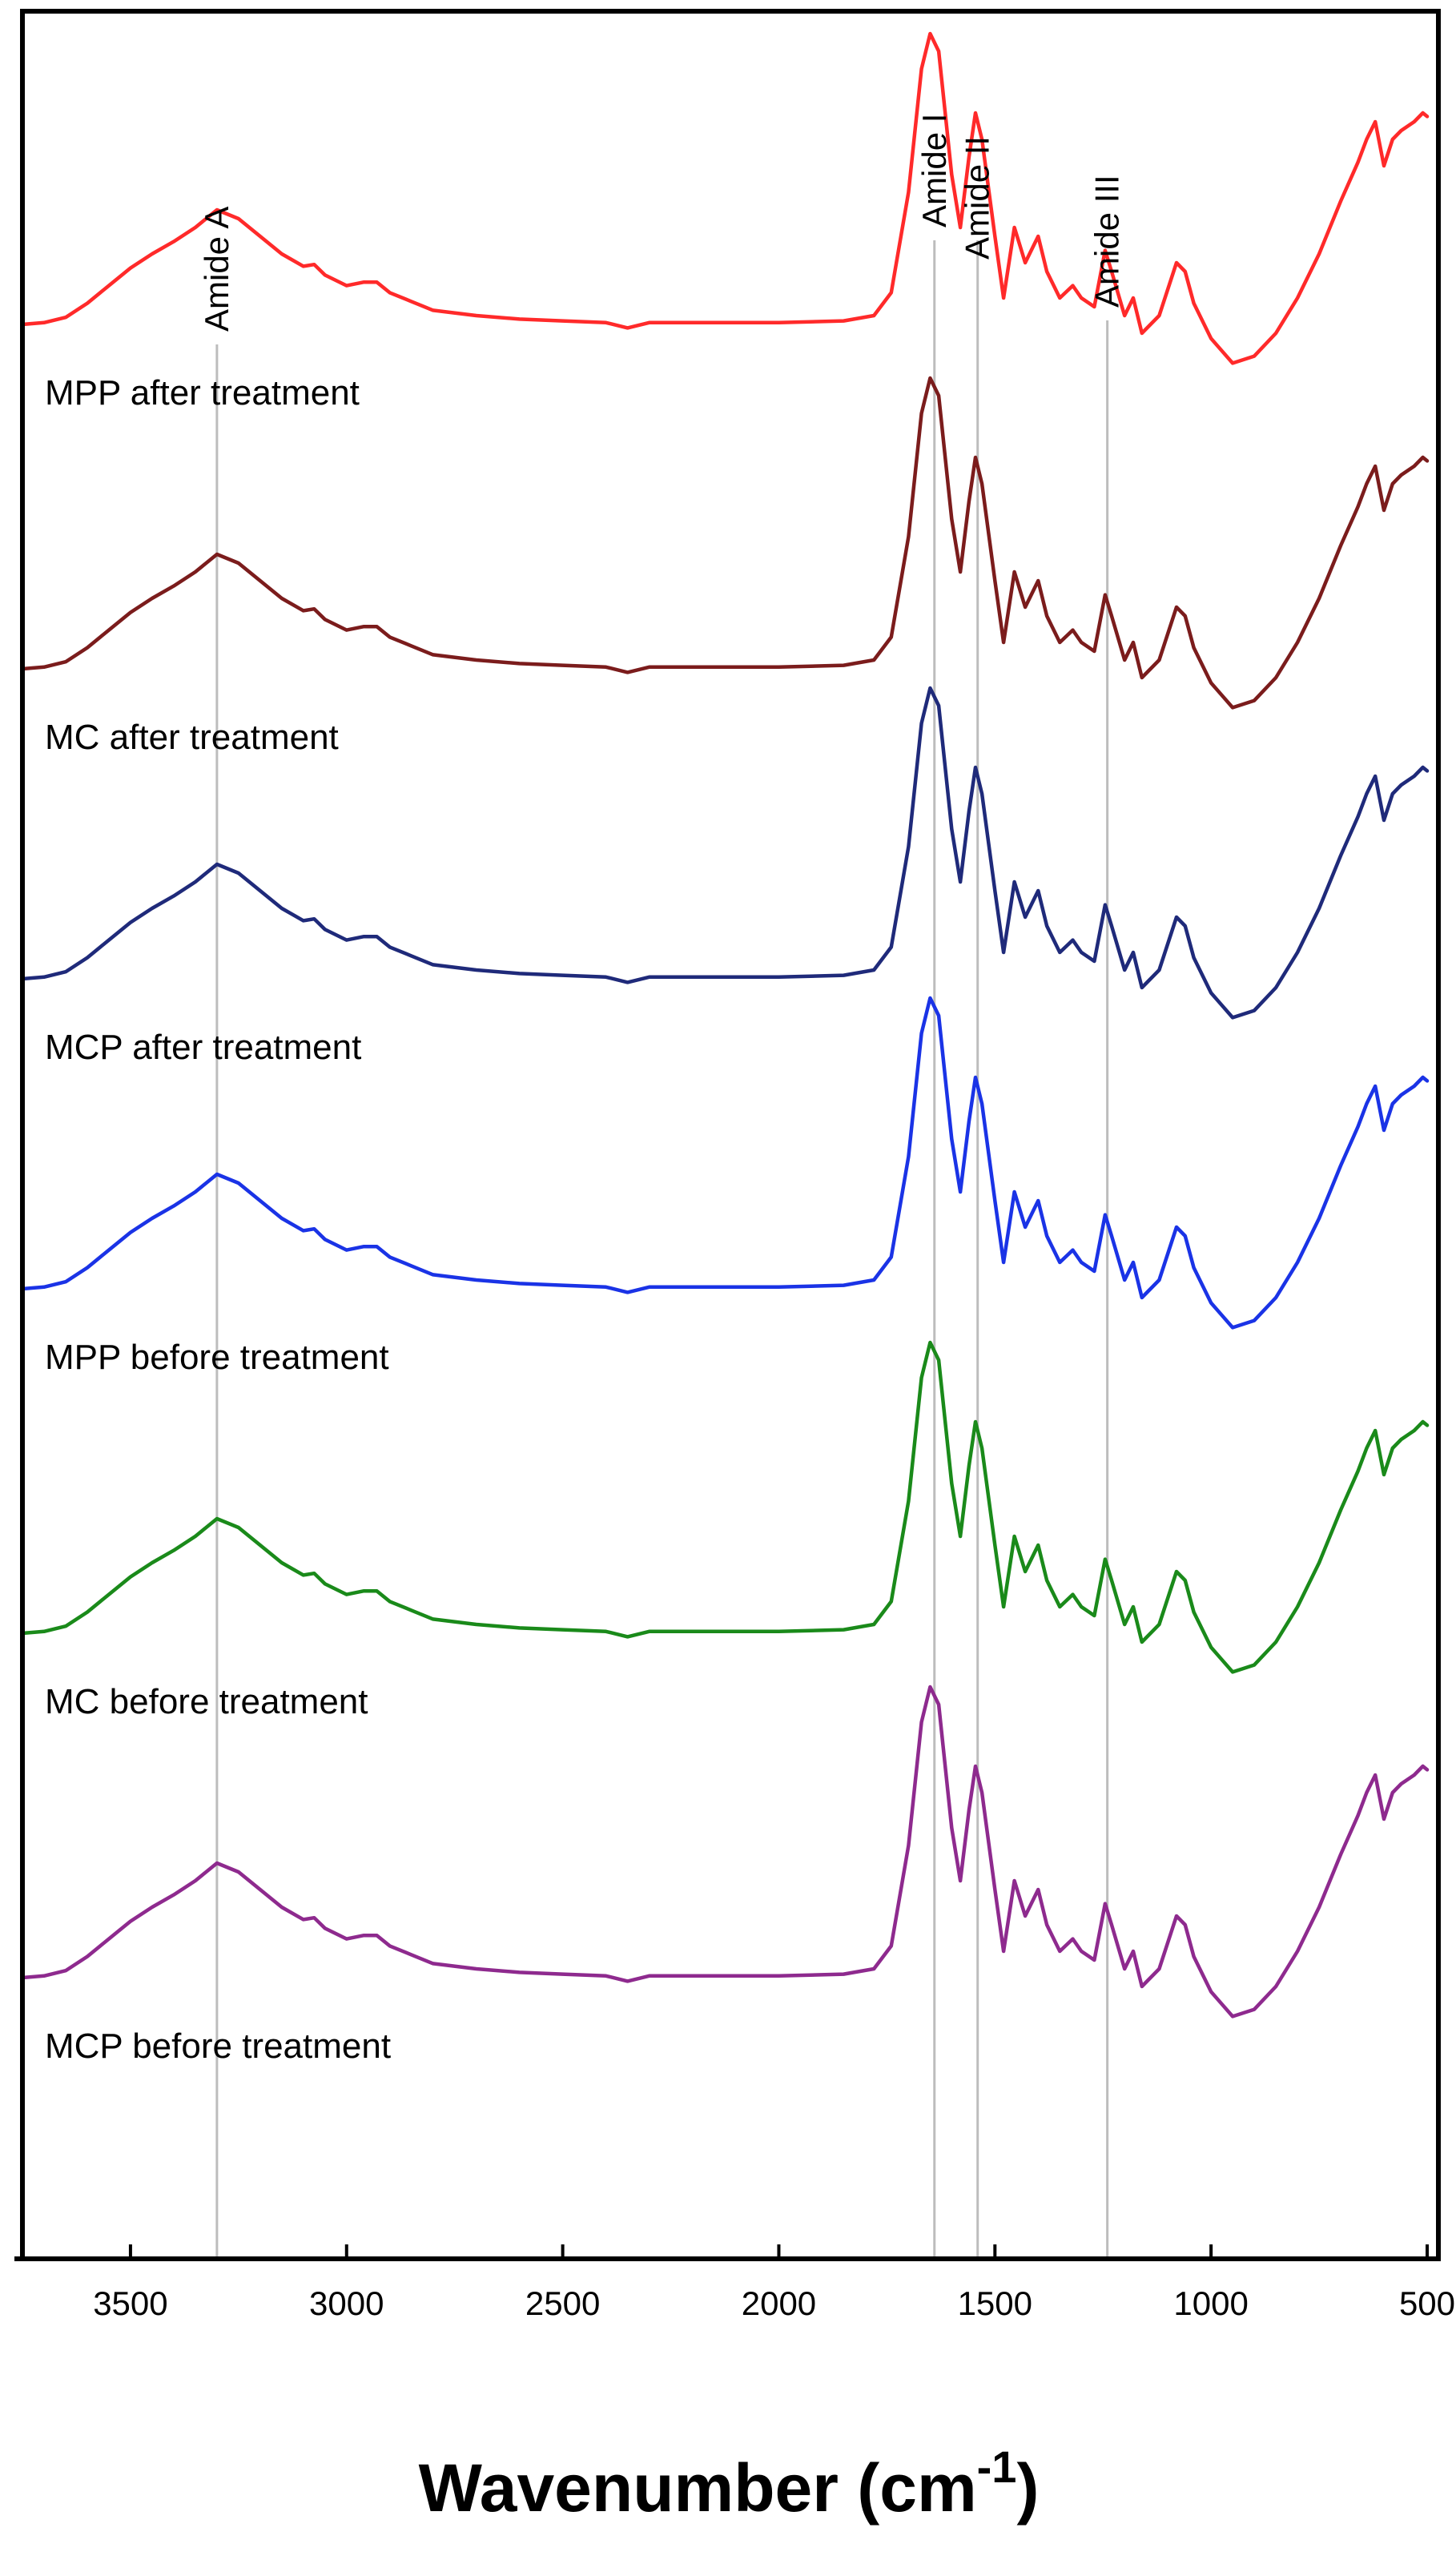 The image size is (1456, 2564). I want to click on x-tick-label-1500: 1500, so click(995, 2303).